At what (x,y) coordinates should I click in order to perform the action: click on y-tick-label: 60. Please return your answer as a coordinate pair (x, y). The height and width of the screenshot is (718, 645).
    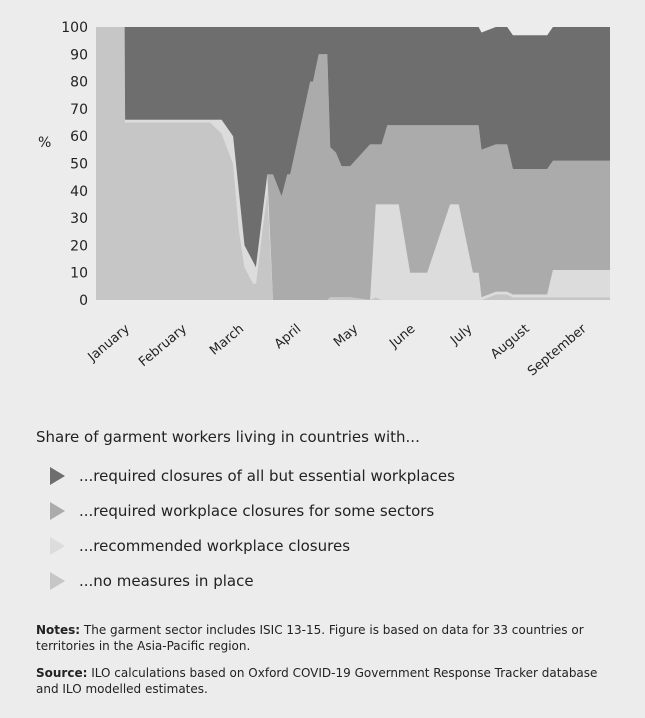
    Looking at the image, I should click on (79, 137).